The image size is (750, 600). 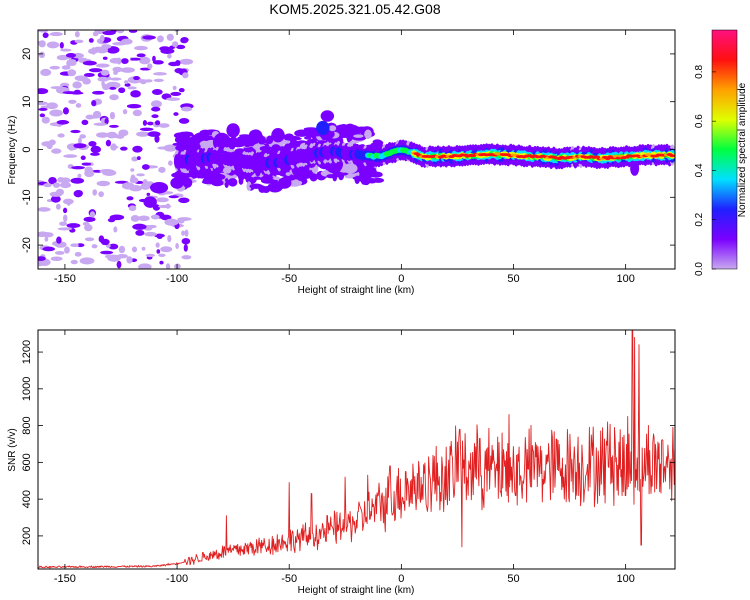 What do you see at coordinates (289, 279) in the screenshot?
I see `spectrogram-x-tick-label: -50` at bounding box center [289, 279].